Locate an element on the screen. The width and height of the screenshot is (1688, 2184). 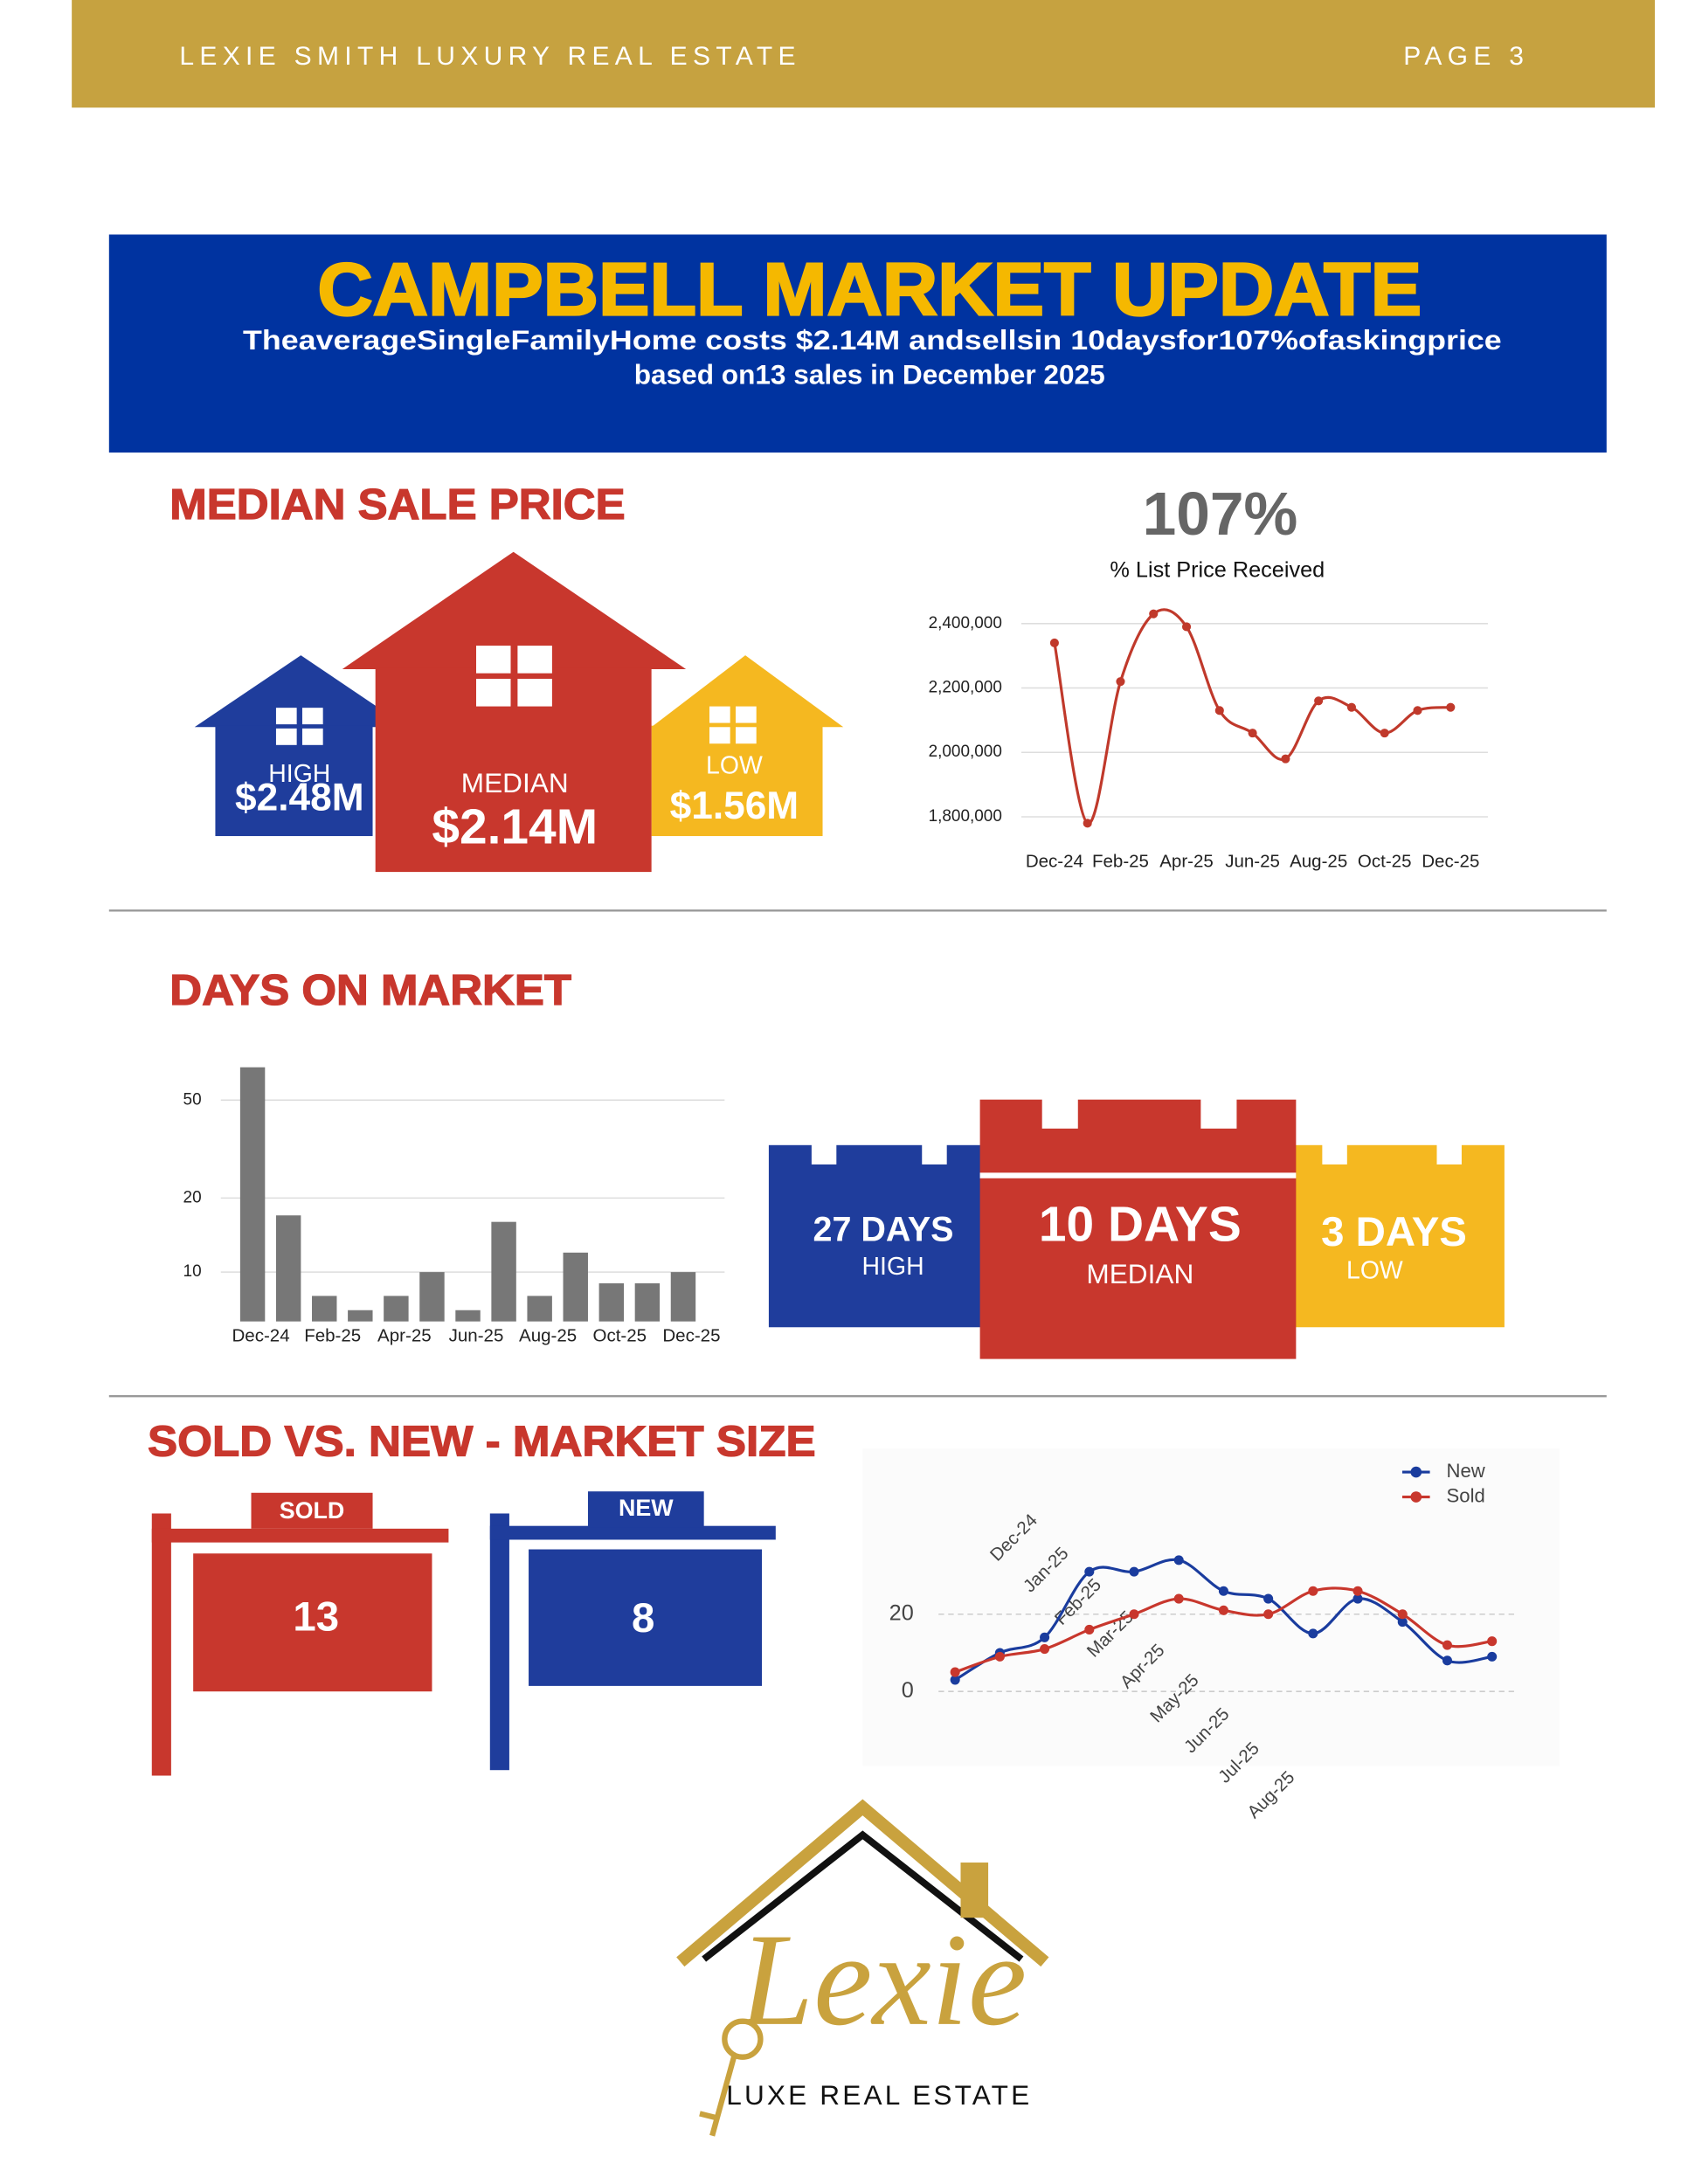
houses is located at coordinates (519, 712).